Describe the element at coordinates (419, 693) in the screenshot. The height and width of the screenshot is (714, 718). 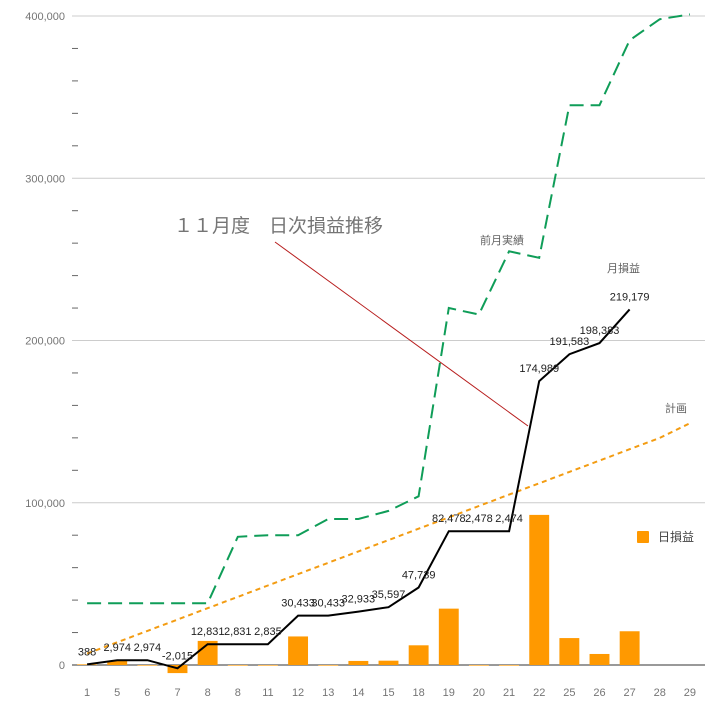
I see `x-tick-label: 18` at that location.